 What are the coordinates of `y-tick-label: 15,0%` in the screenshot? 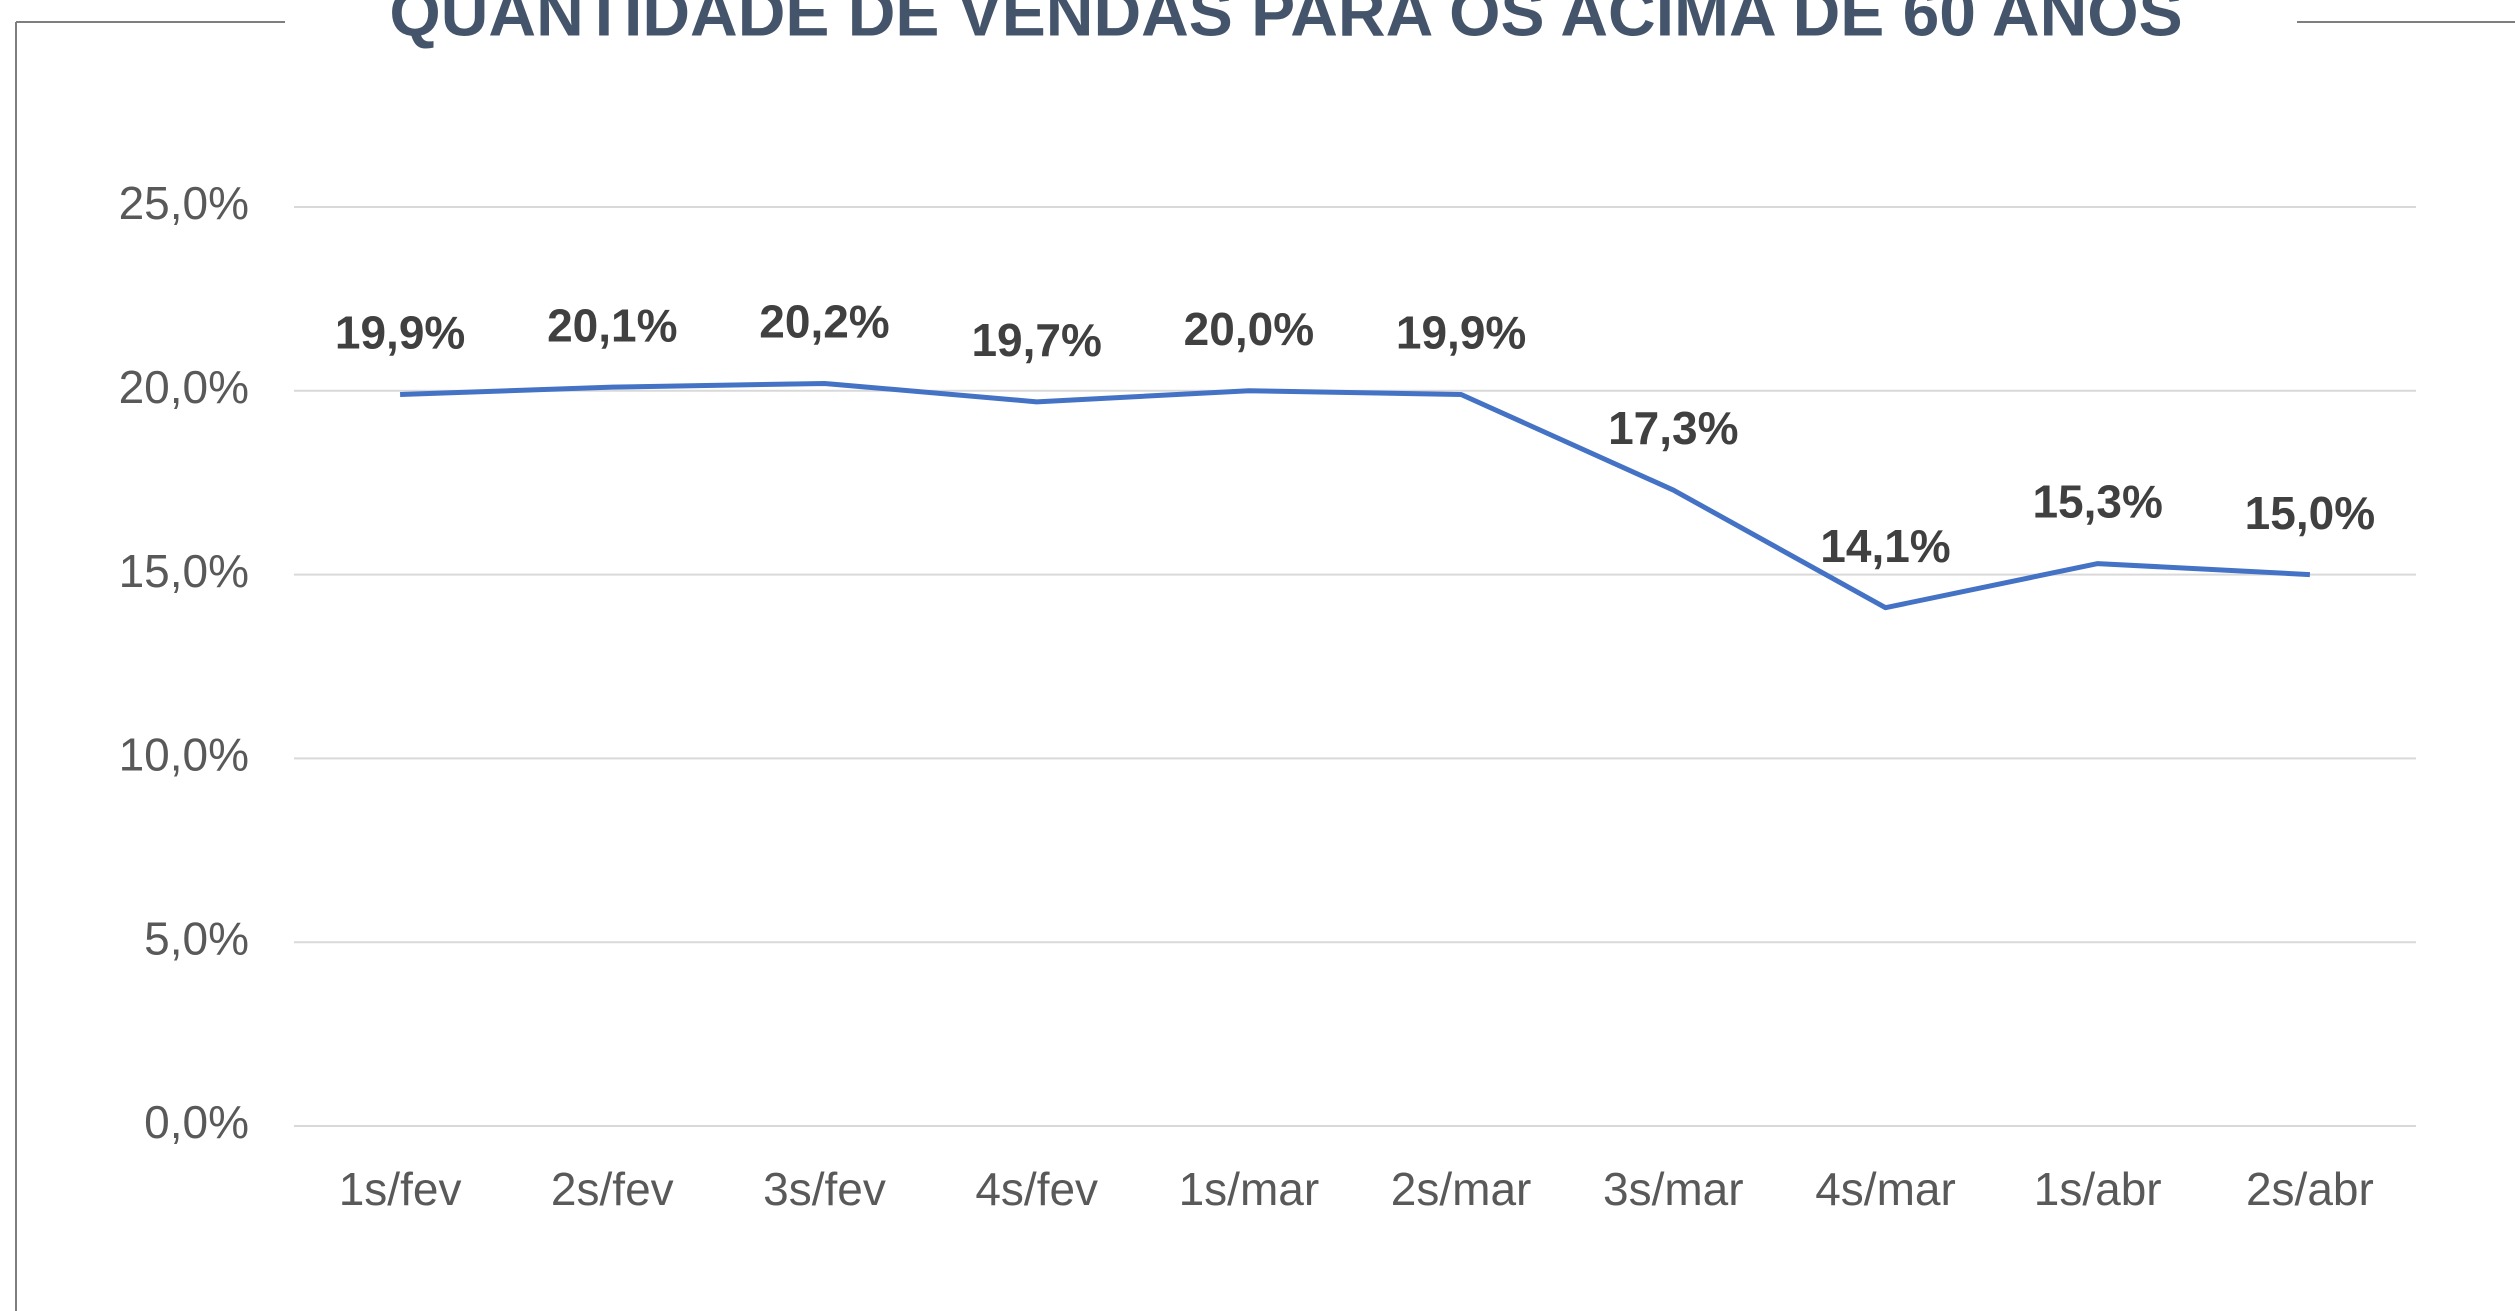 It's located at (184, 571).